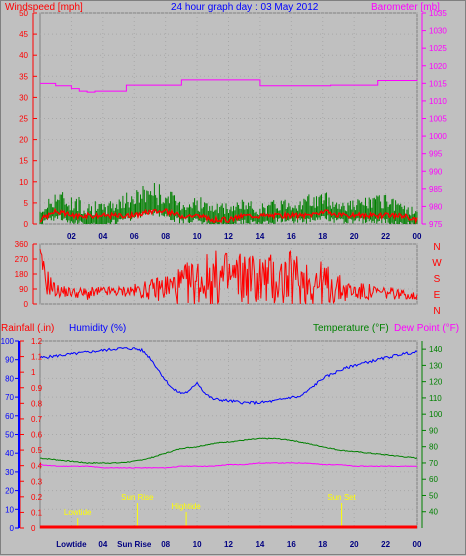 The width and height of the screenshot is (466, 556). What do you see at coordinates (228, 216) in the screenshot?
I see `average-wind-line` at bounding box center [228, 216].